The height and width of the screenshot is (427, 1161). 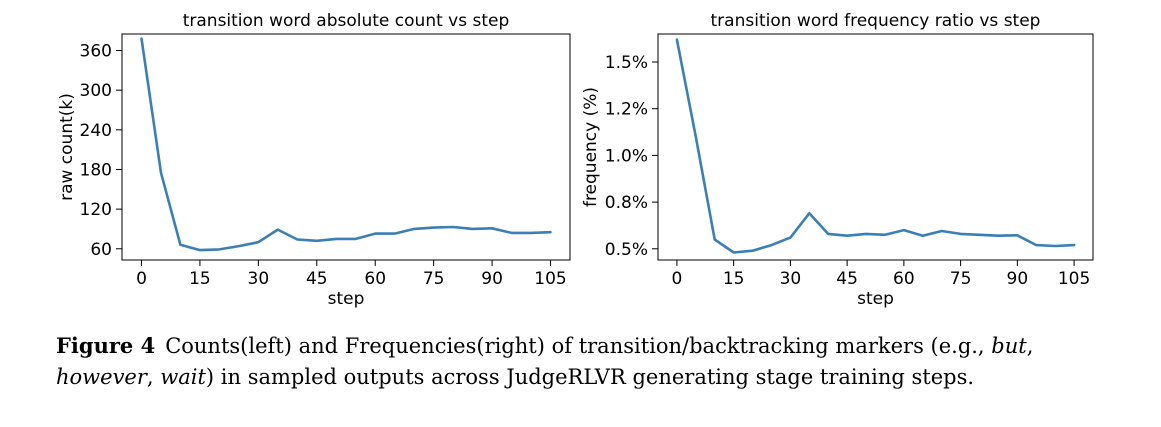 What do you see at coordinates (626, 156) in the screenshot?
I see `y-tick-label: 1.0%` at bounding box center [626, 156].